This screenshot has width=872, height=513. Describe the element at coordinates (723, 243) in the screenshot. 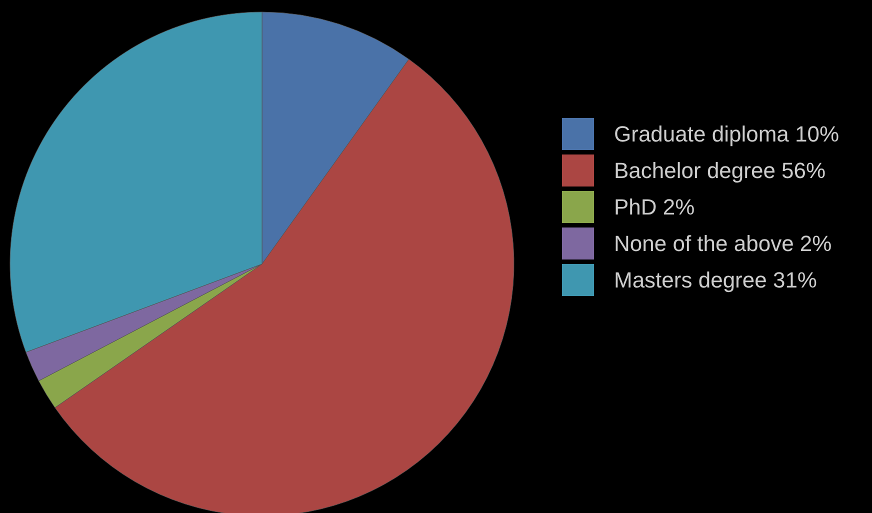

I see `legend-label: None of the above 2%` at that location.